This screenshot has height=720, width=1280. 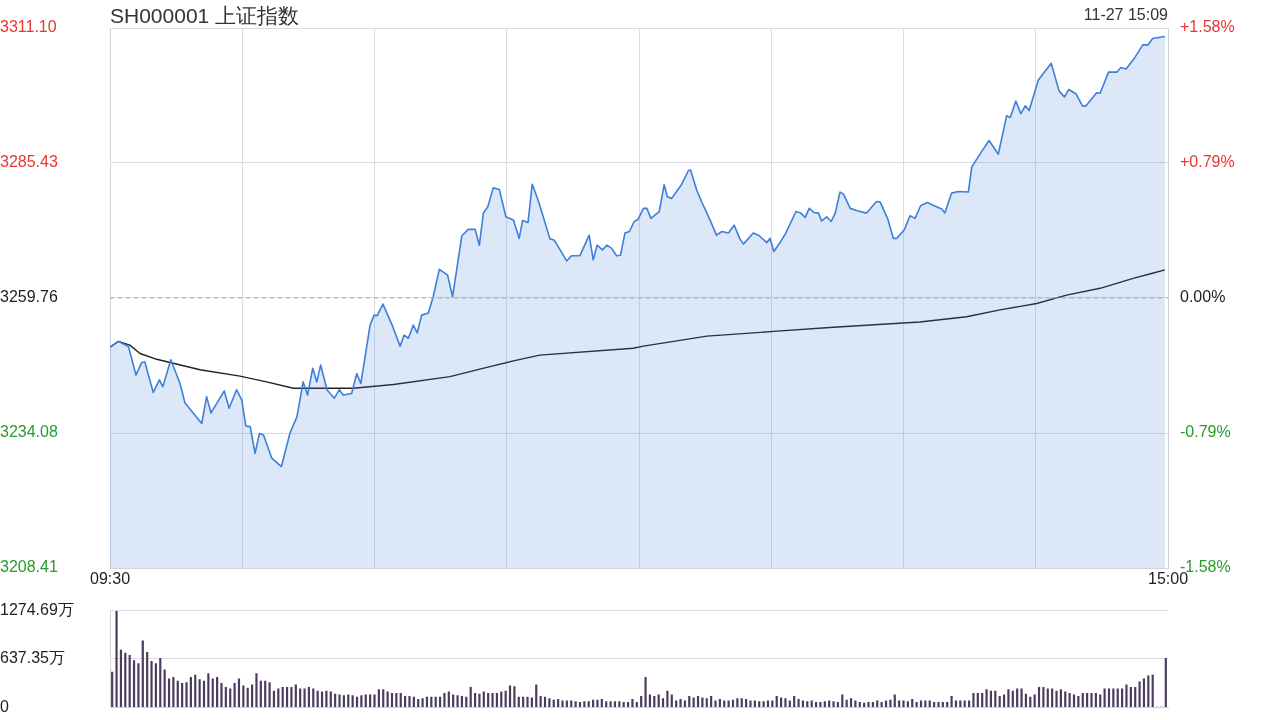 What do you see at coordinates (1125, 15) in the screenshot?
I see `text: 11-27 15:09` at bounding box center [1125, 15].